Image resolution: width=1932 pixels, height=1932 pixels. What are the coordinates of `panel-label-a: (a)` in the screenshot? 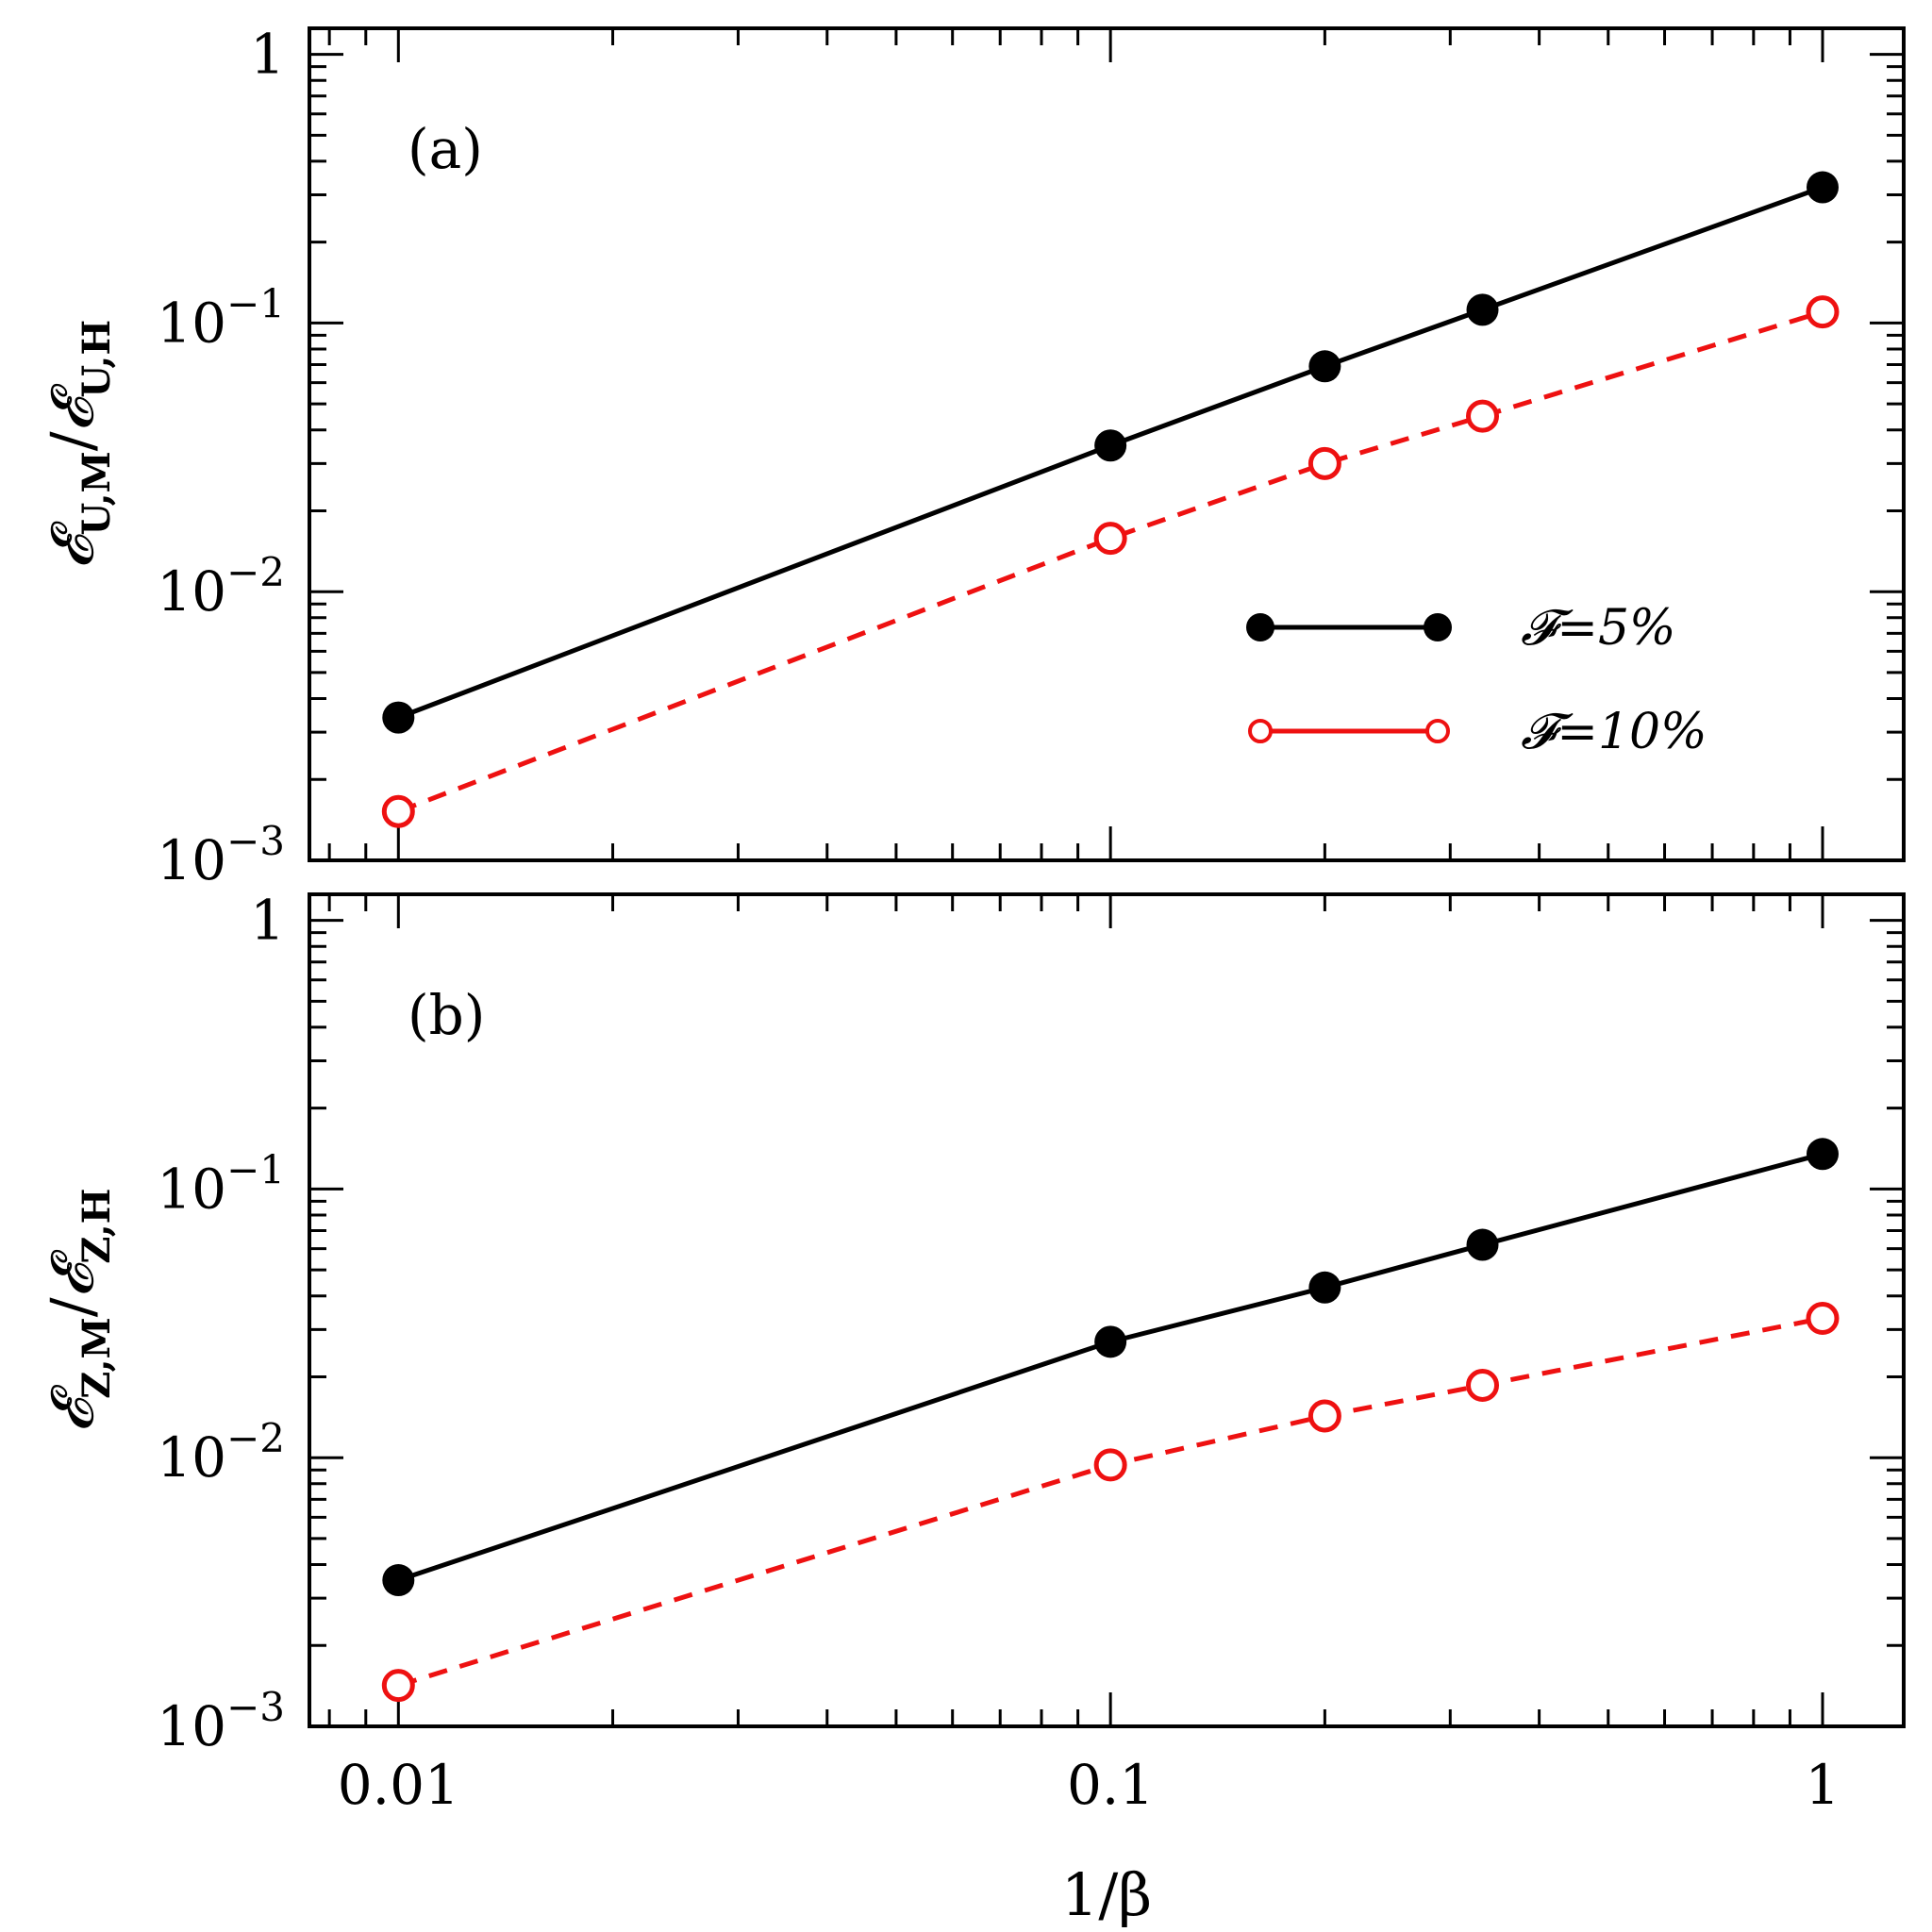 It's located at (445, 149).